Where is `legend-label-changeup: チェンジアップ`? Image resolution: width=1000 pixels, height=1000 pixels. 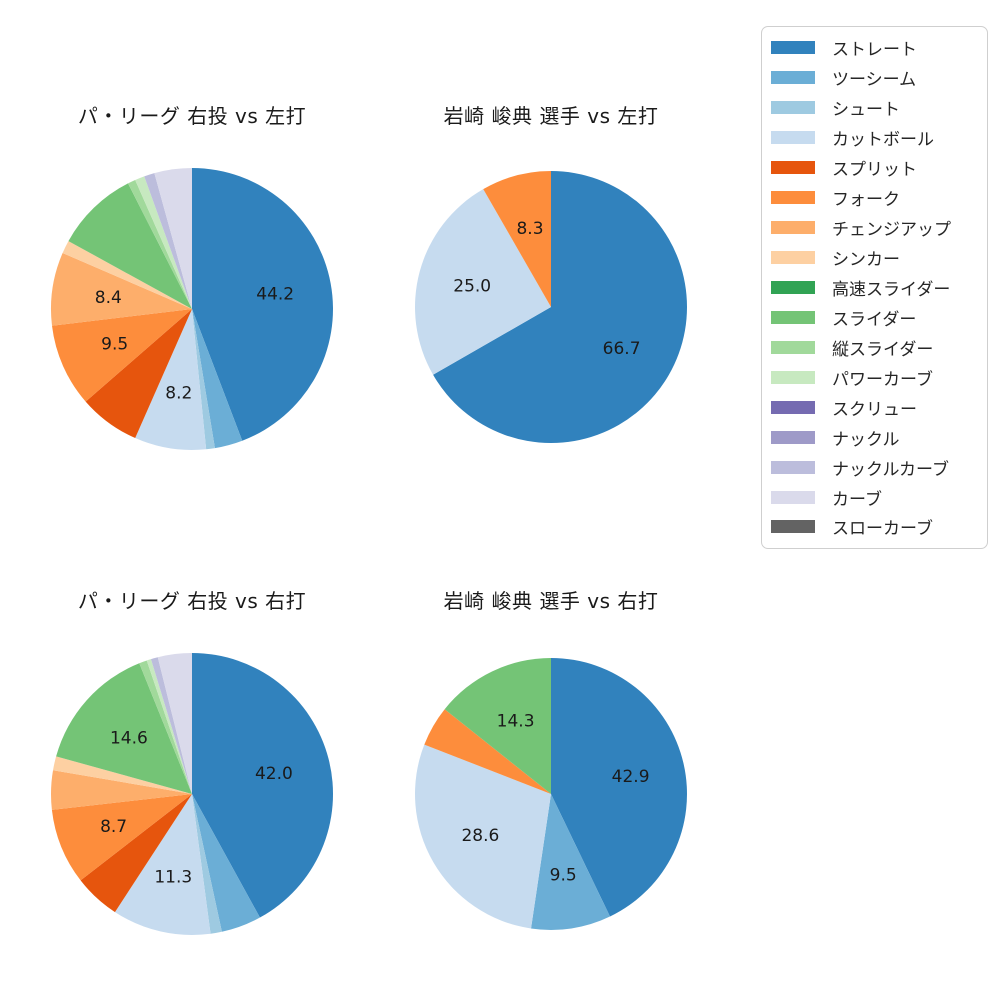
legend-label-changeup: チェンジアップ is located at coordinates (891, 230).